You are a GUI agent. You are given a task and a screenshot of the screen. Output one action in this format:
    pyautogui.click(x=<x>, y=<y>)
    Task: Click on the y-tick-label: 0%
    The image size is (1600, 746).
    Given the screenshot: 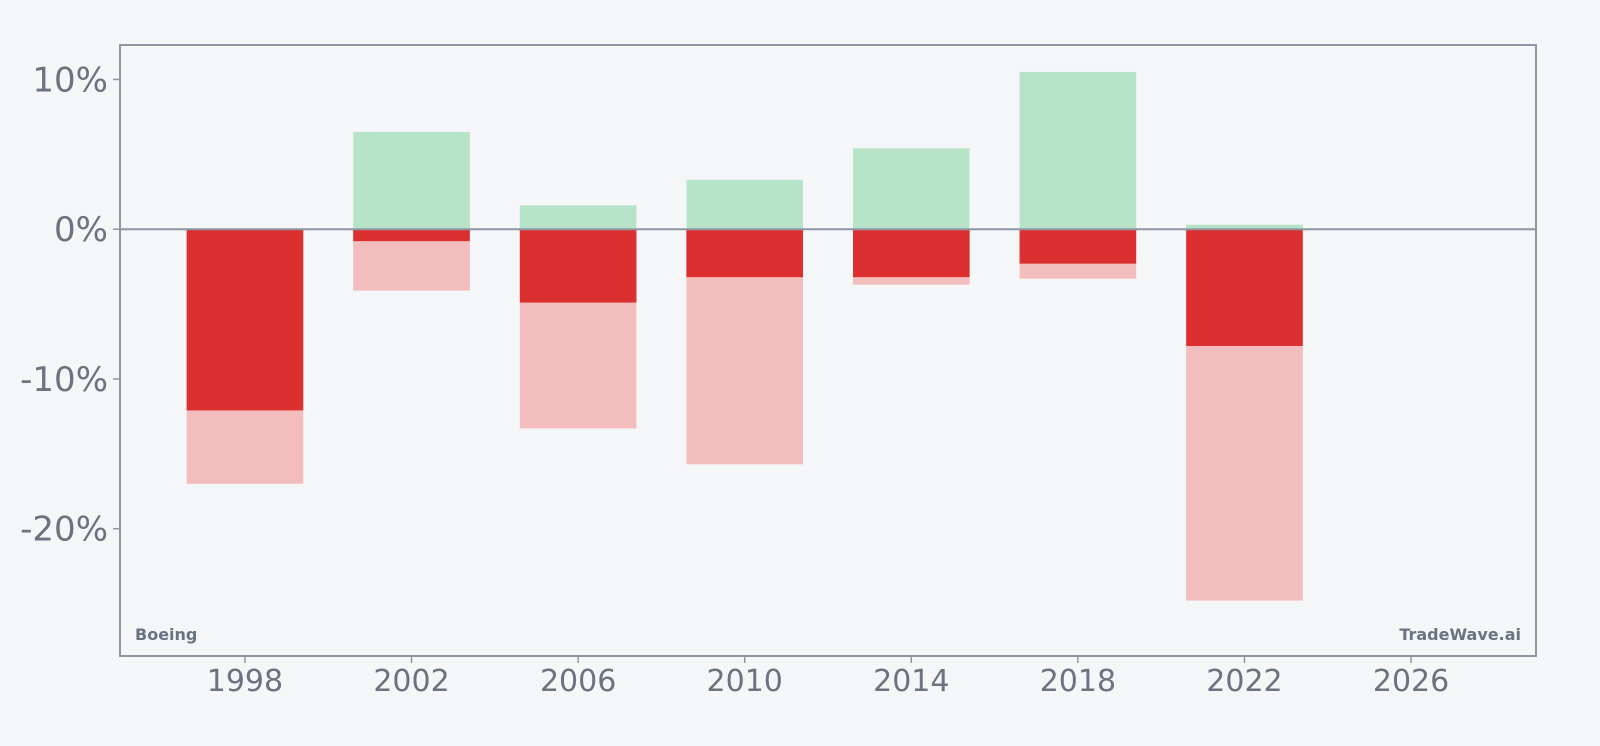 What is the action you would take?
    pyautogui.click(x=81, y=230)
    